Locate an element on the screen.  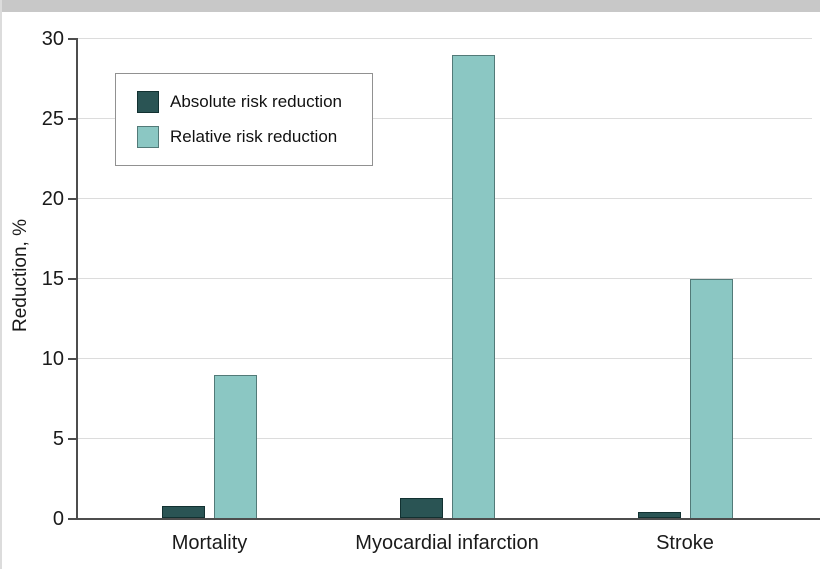
y-tick-label-0: 0 is located at coordinates (58, 518).